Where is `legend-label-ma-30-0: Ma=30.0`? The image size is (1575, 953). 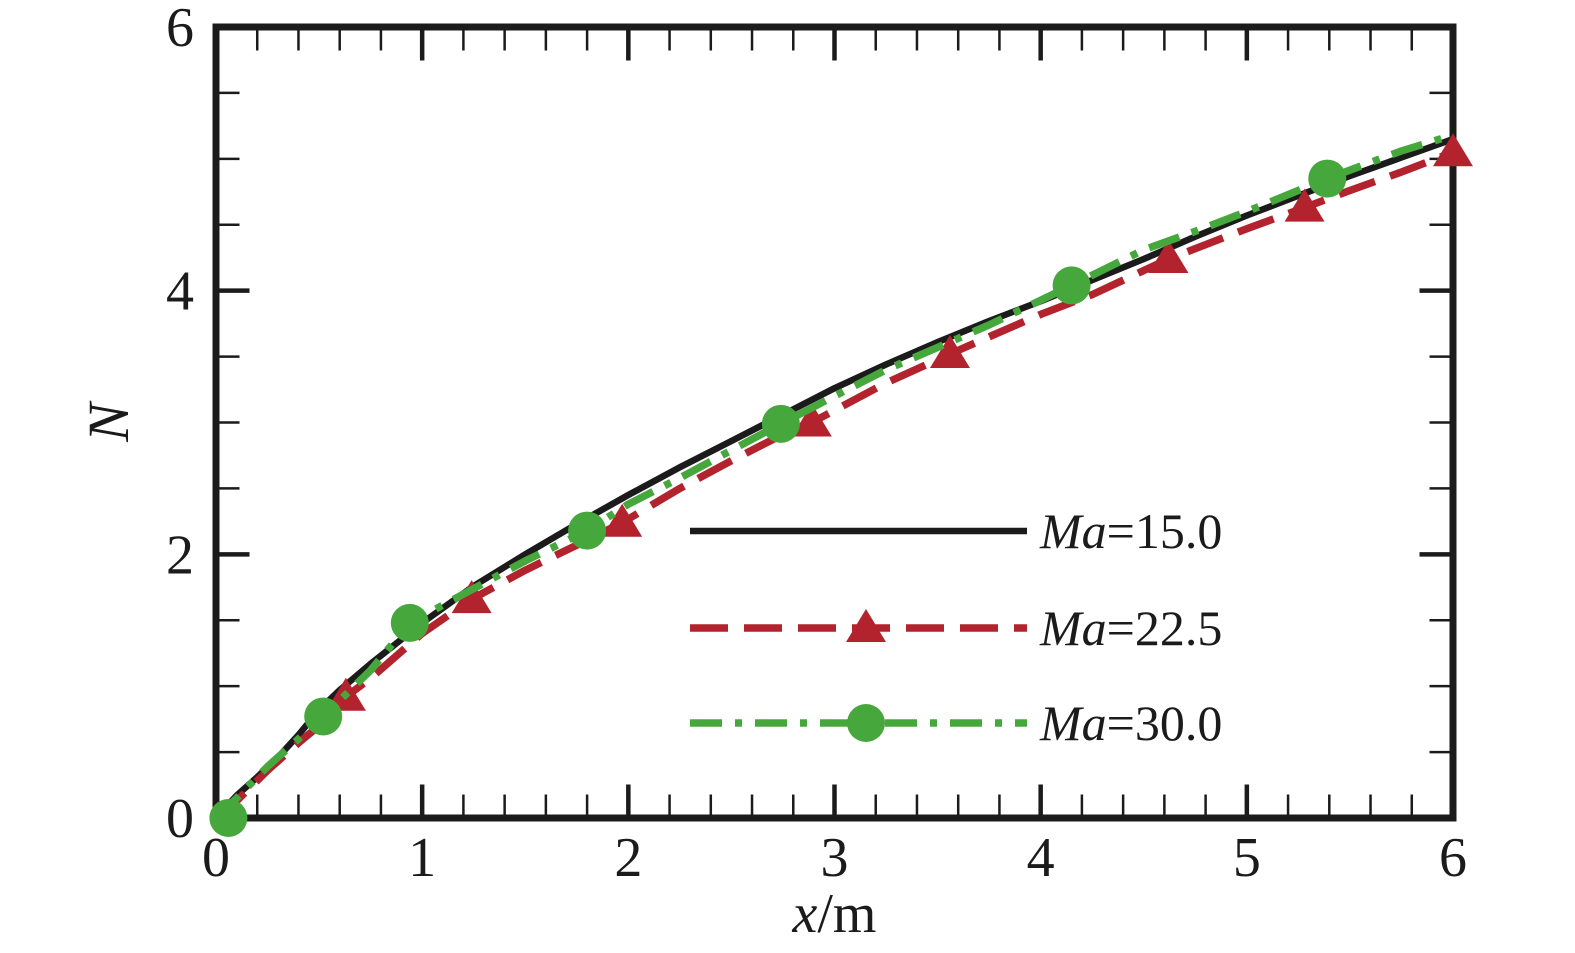
legend-label-ma-30-0: Ma=30.0 is located at coordinates (1130, 723).